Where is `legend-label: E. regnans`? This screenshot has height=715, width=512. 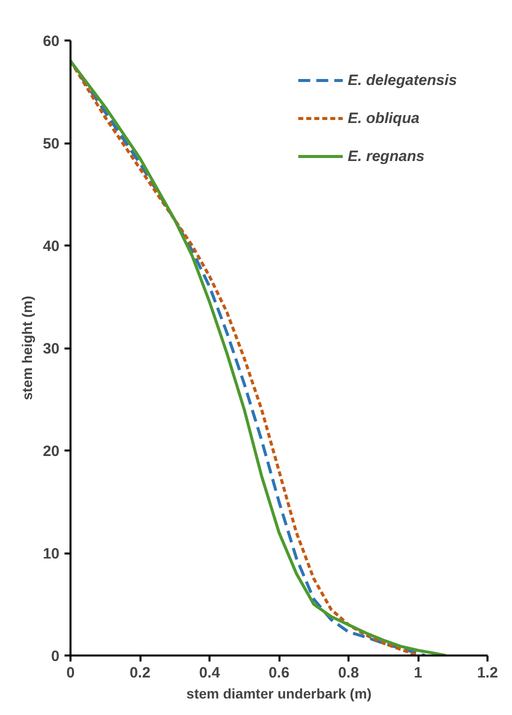 legend-label: E. regnans is located at coordinates (386, 156).